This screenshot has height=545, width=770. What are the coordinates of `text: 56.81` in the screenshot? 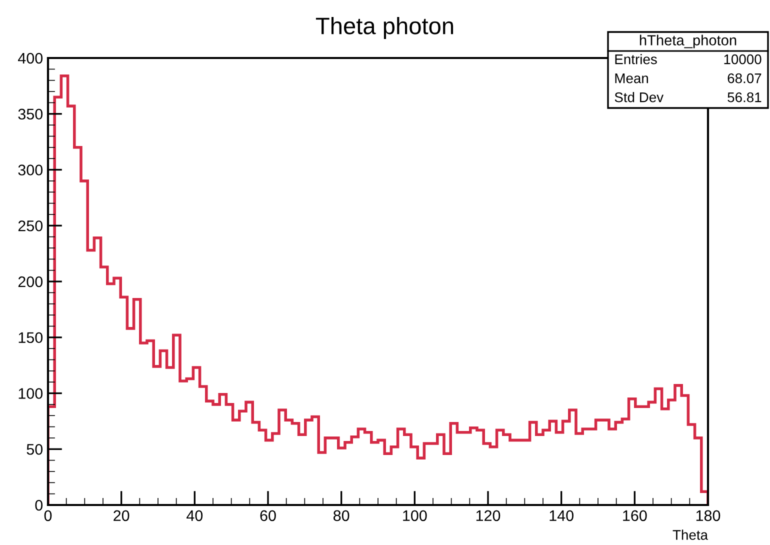 It's located at (745, 97).